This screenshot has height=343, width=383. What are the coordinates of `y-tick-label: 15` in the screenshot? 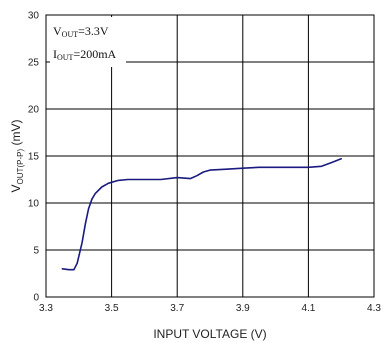 It's located at (34, 157).